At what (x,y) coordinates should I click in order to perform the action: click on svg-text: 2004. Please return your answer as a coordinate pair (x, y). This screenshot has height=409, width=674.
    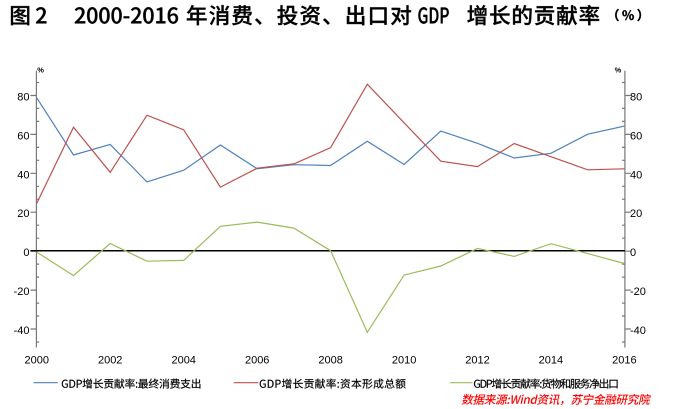
    Looking at the image, I should click on (183, 361).